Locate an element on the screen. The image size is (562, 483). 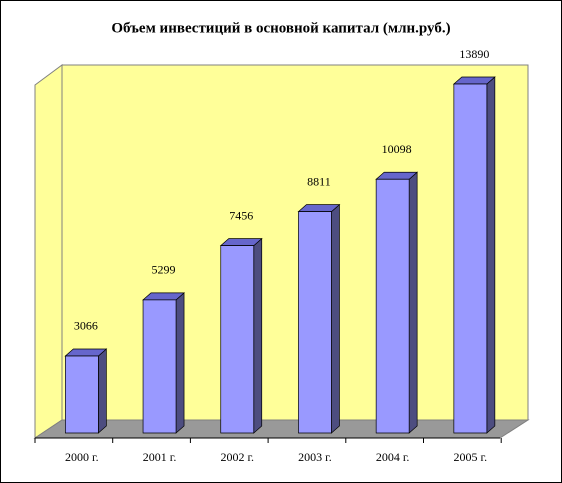
x-tick-label: 2003 г. is located at coordinates (315, 457).